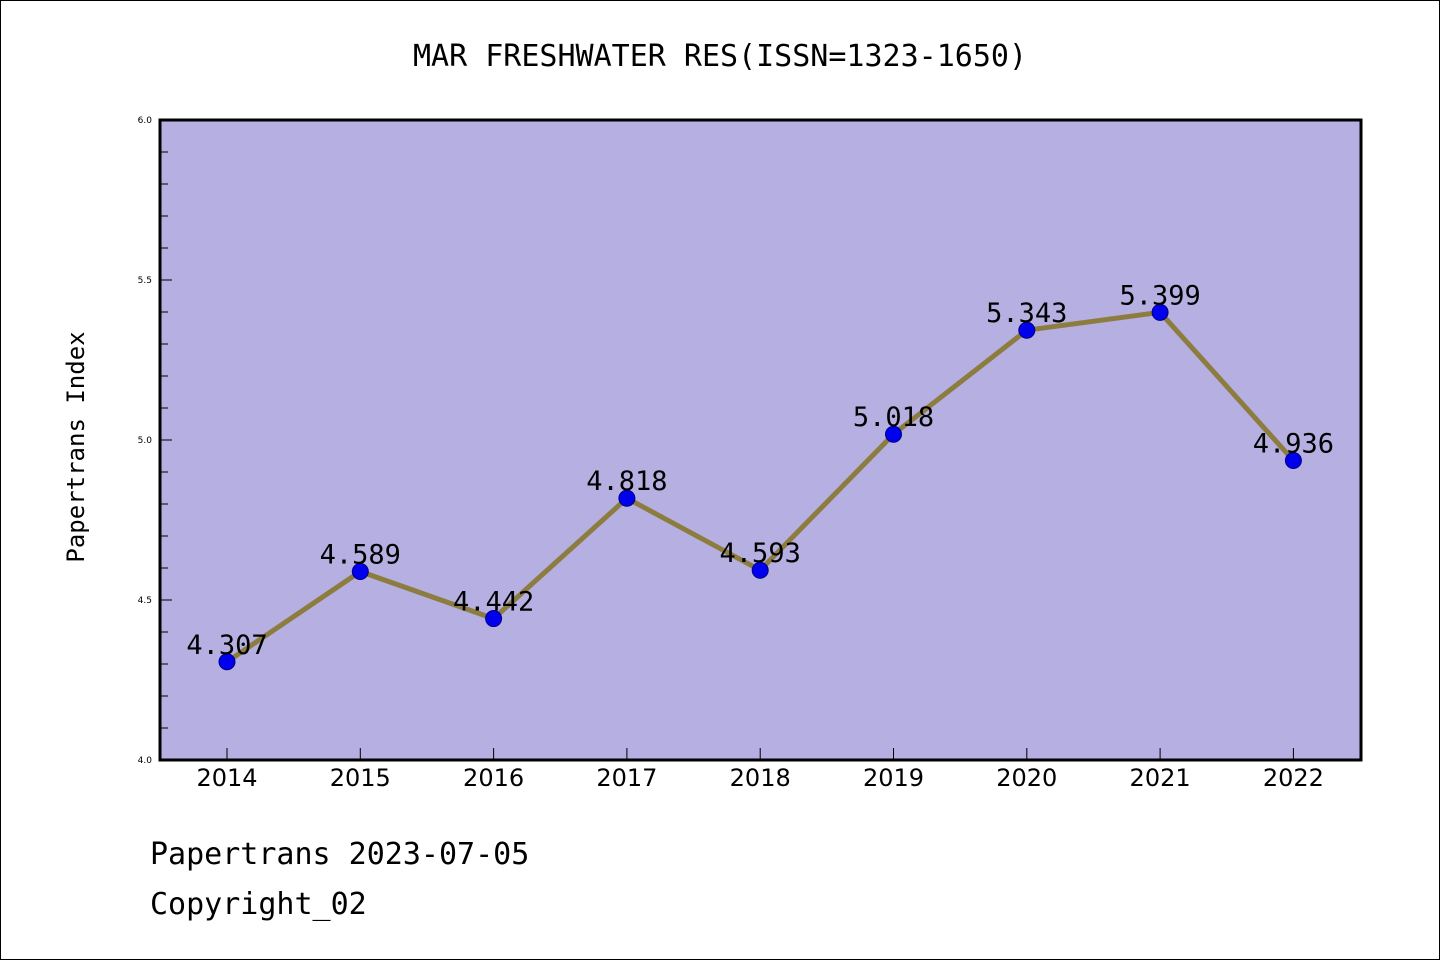 This screenshot has width=1440, height=960. Describe the element at coordinates (155, 441) in the screenshot. I see `y-axis-ticks: 4.0 4.5 5.0 5.5 6.0` at that location.